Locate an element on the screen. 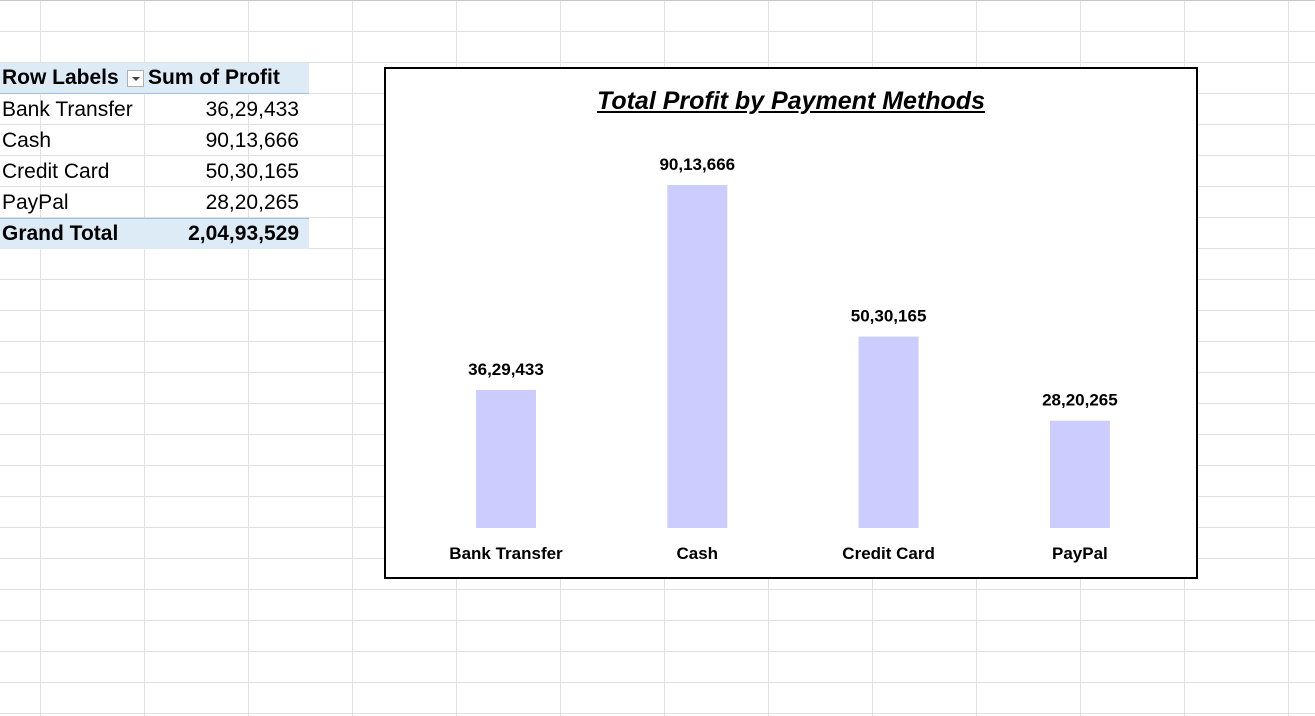 Image resolution: width=1315 pixels, height=716 pixels. pivot-header-row-labels: Row Labels is located at coordinates (72, 78).